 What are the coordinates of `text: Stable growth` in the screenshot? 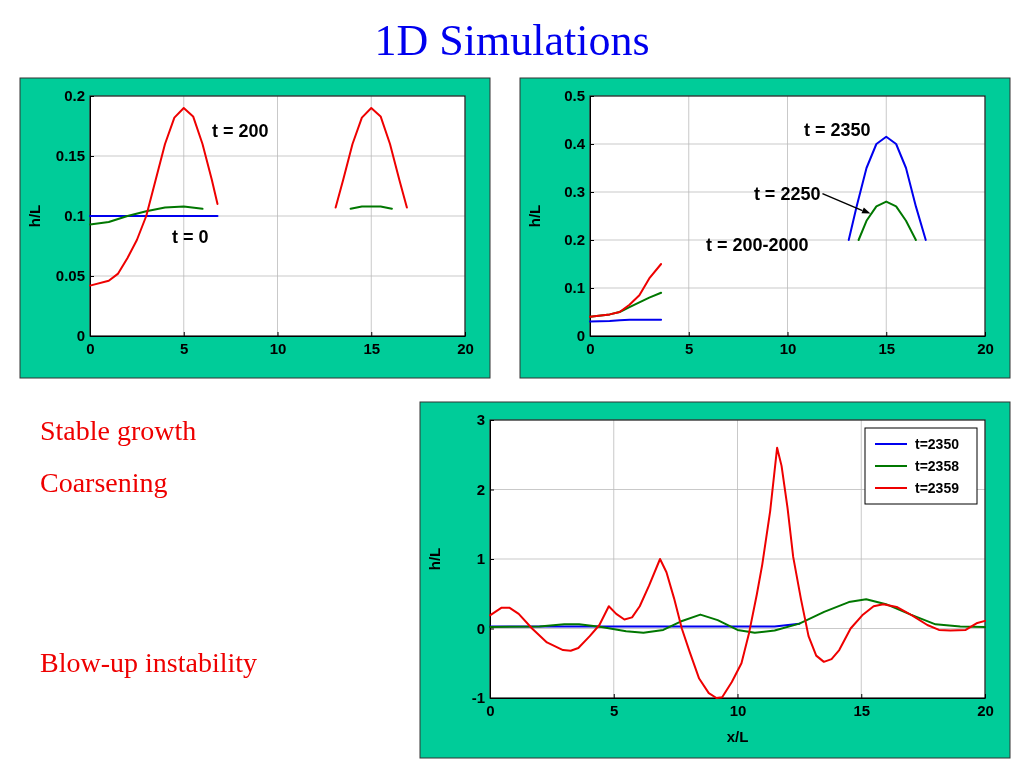 It's located at (118, 430).